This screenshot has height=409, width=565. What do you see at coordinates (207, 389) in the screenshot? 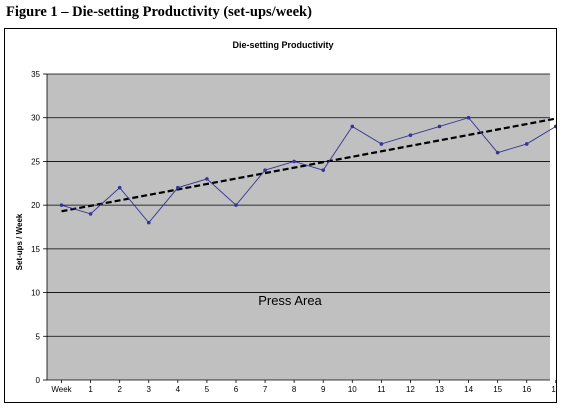
I see `x-tick-label: 5` at bounding box center [207, 389].